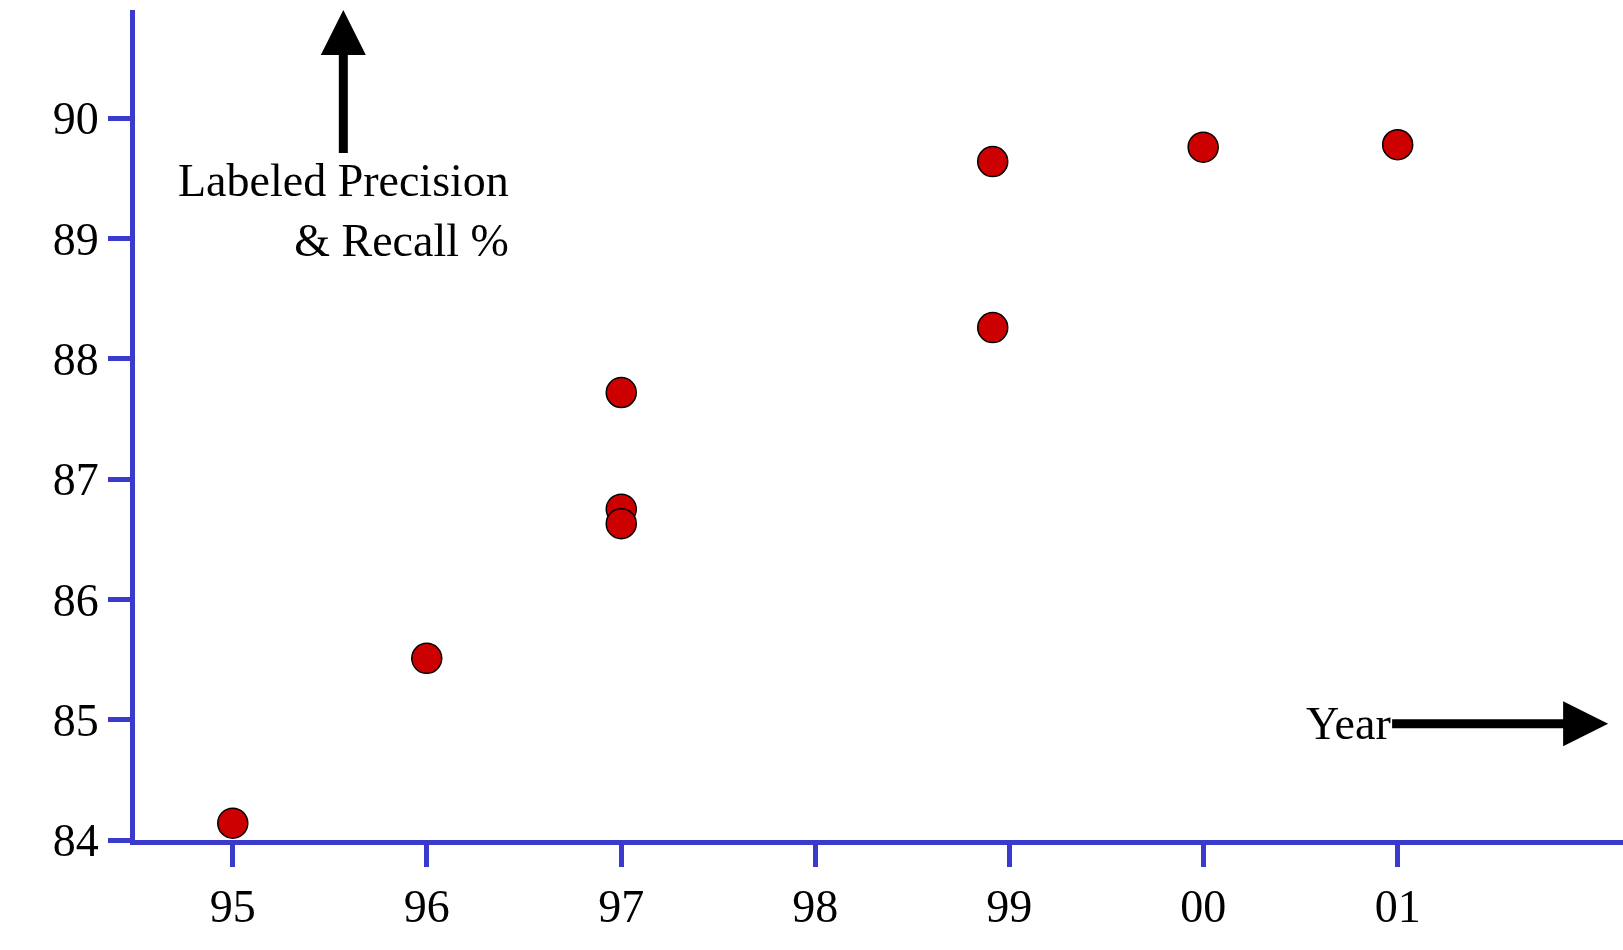 This screenshot has height=950, width=1623. Describe the element at coordinates (75, 841) in the screenshot. I see `y-tick-label: 84` at that location.